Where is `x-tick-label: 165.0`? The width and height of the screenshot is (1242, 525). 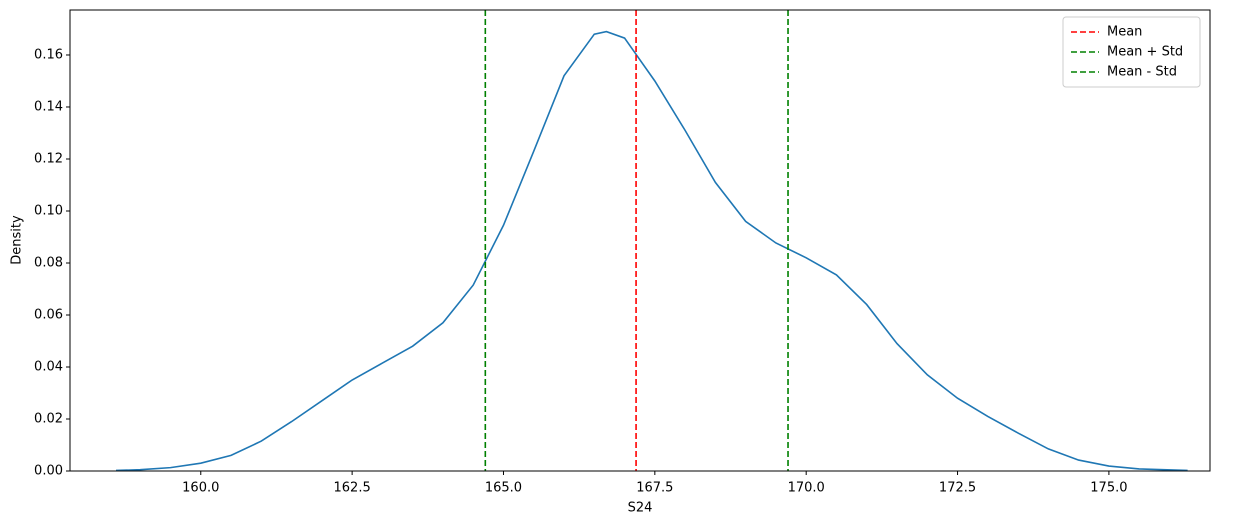 x-tick-label: 165.0 is located at coordinates (503, 488).